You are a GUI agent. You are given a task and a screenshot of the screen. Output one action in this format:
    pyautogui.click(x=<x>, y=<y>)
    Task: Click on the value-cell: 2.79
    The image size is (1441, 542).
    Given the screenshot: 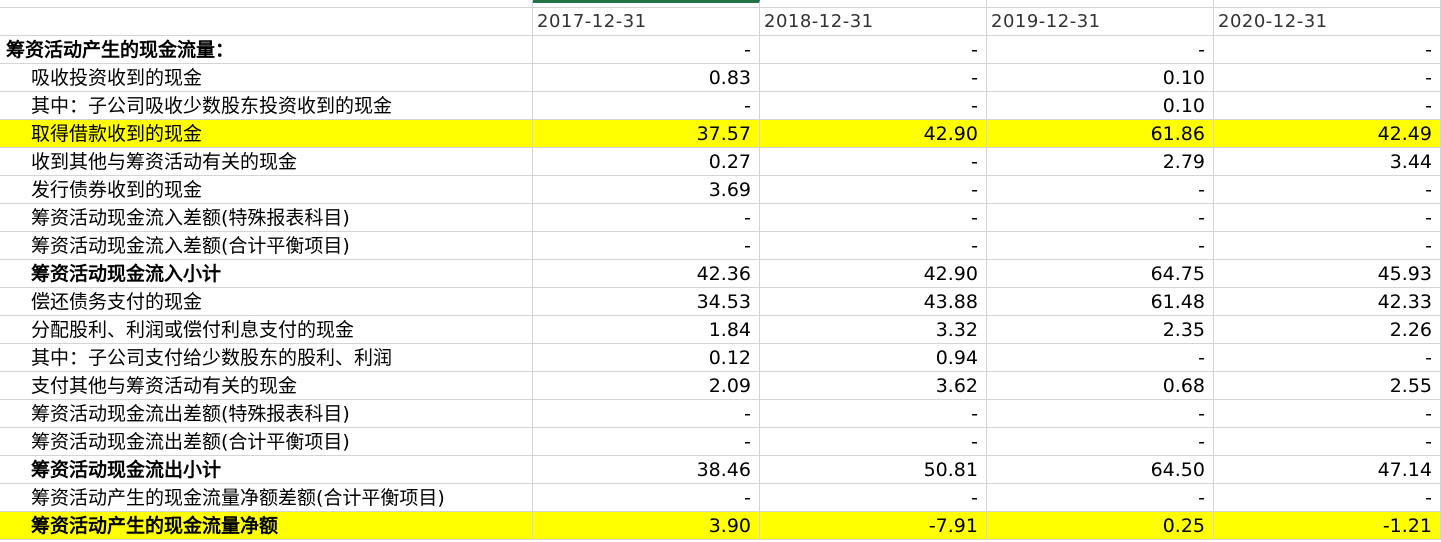 What is the action you would take?
    pyautogui.click(x=1100, y=162)
    